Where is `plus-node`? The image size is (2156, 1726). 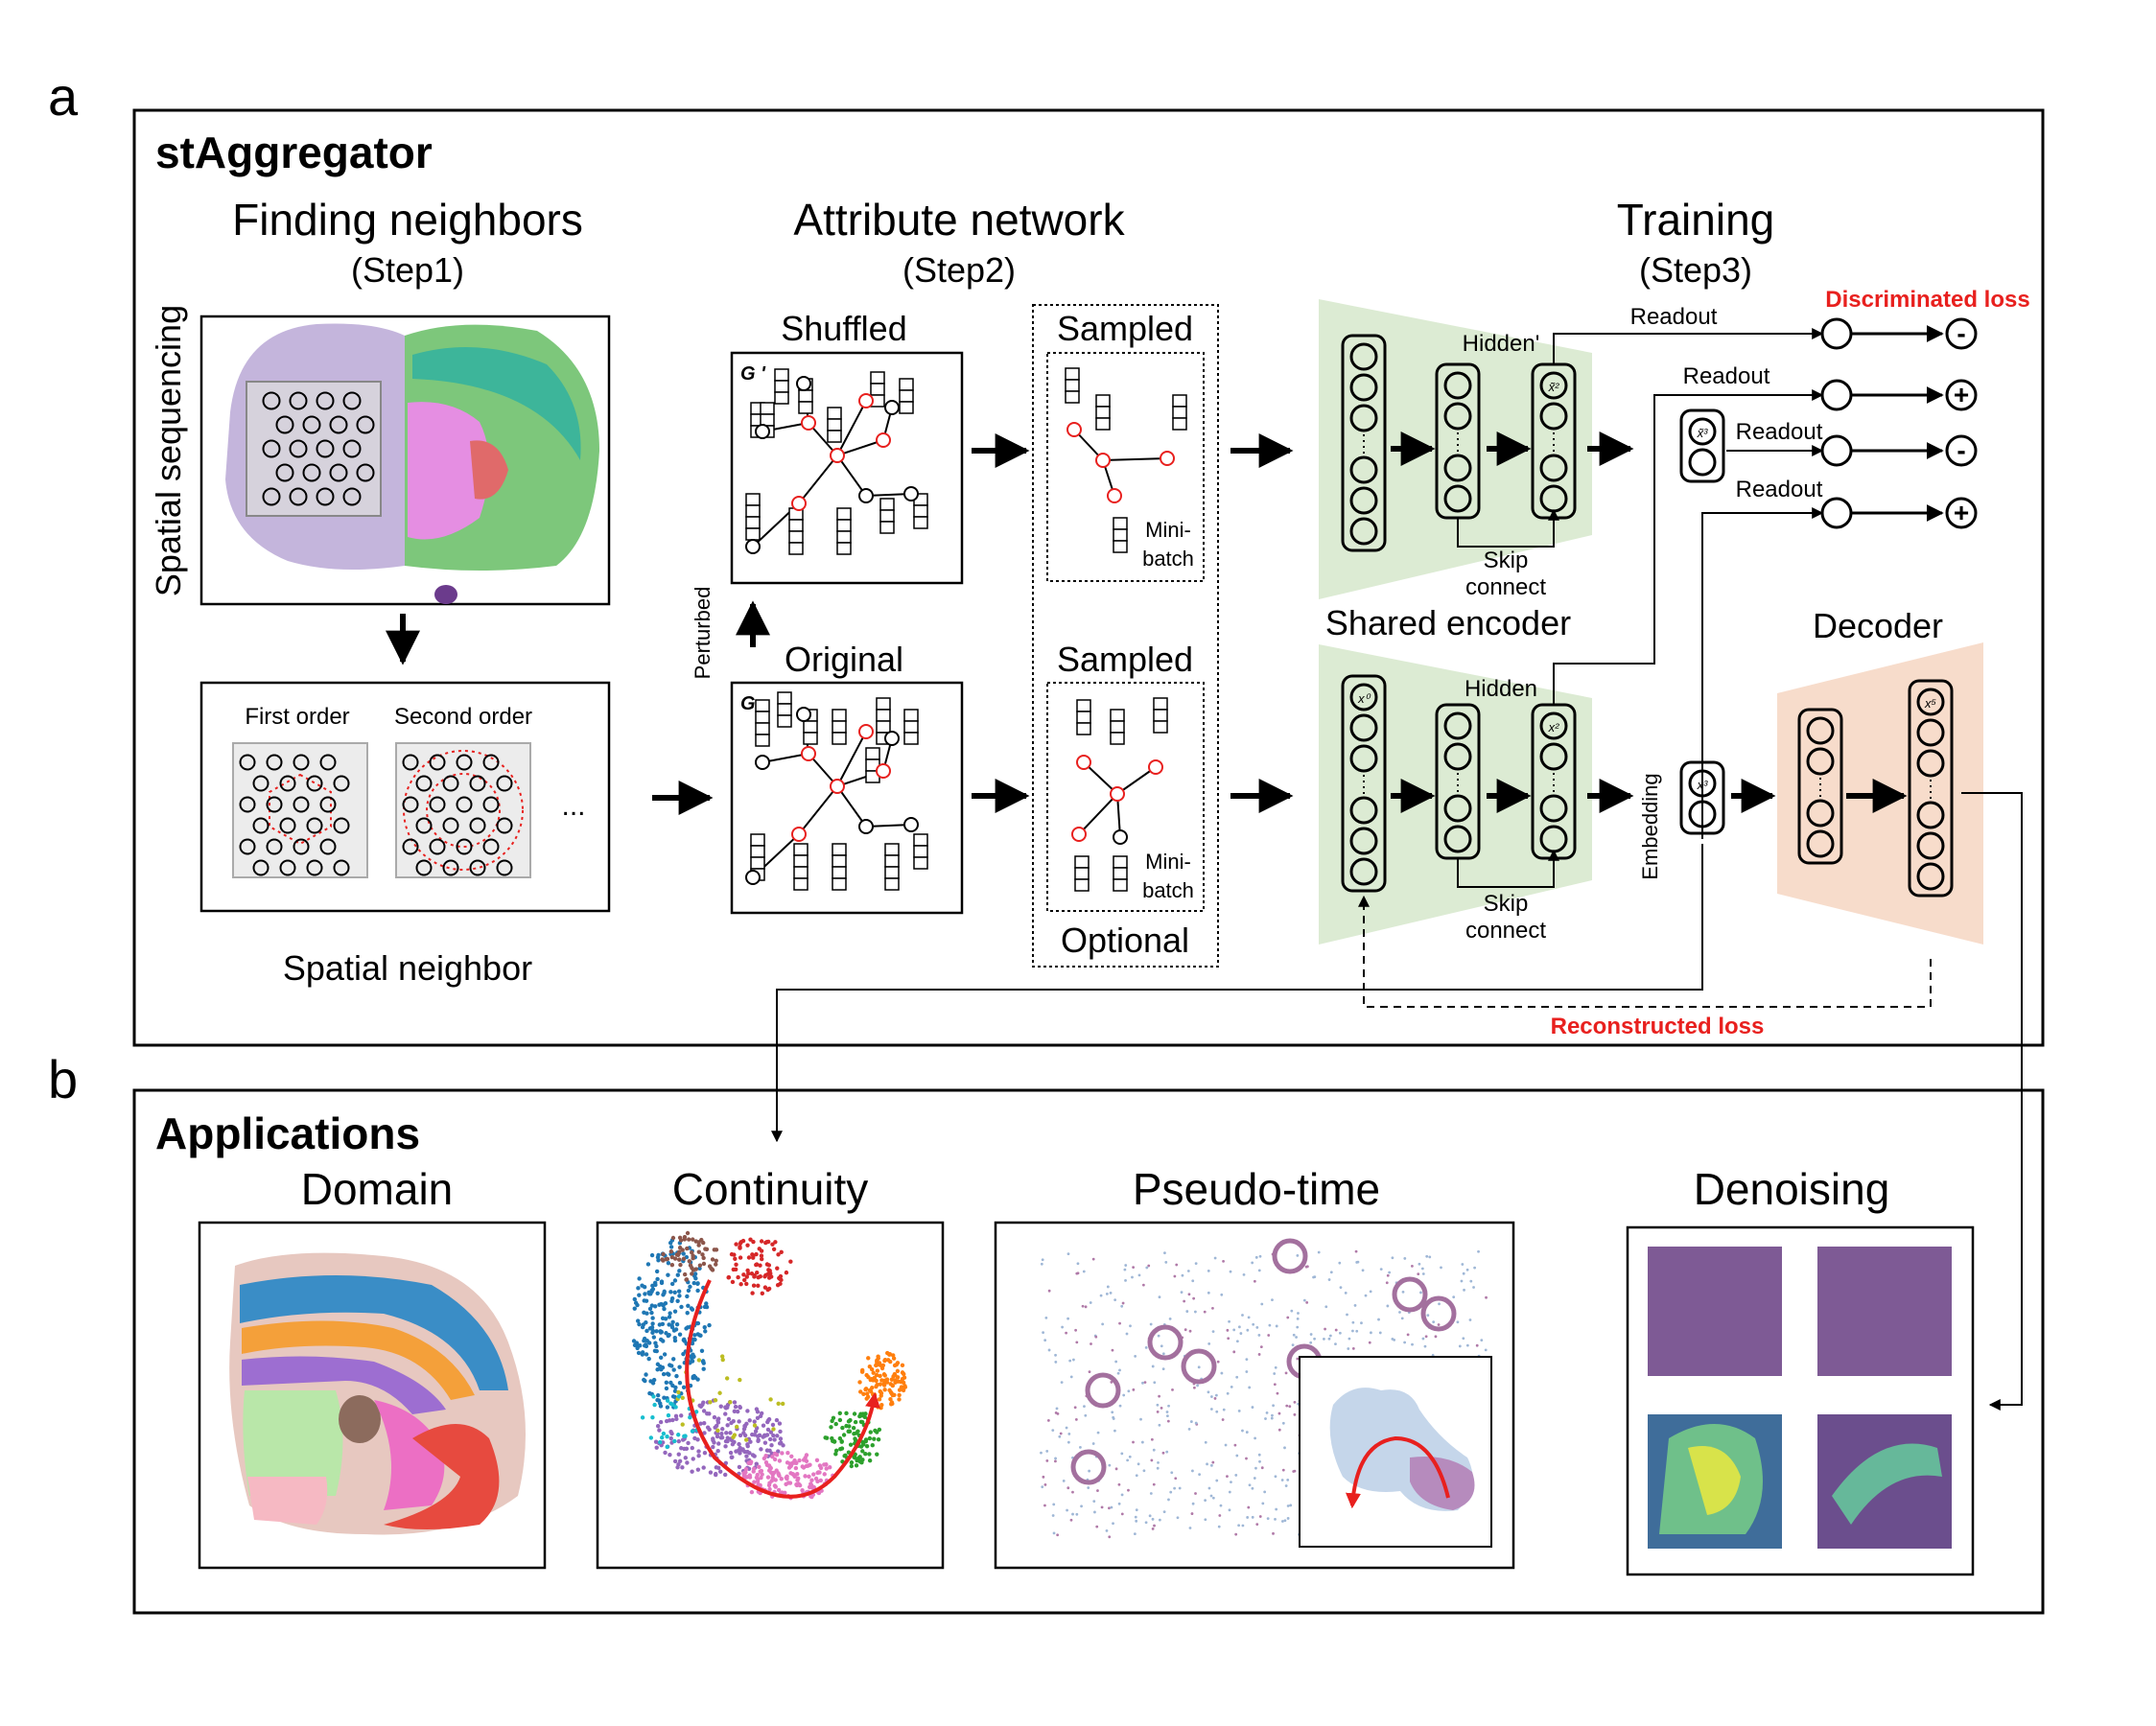
plus-node is located at coordinates (1961, 513).